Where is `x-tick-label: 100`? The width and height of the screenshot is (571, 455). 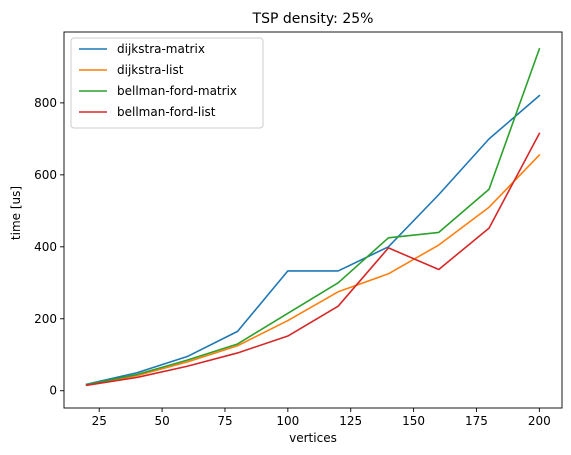
x-tick-label: 100 is located at coordinates (287, 421).